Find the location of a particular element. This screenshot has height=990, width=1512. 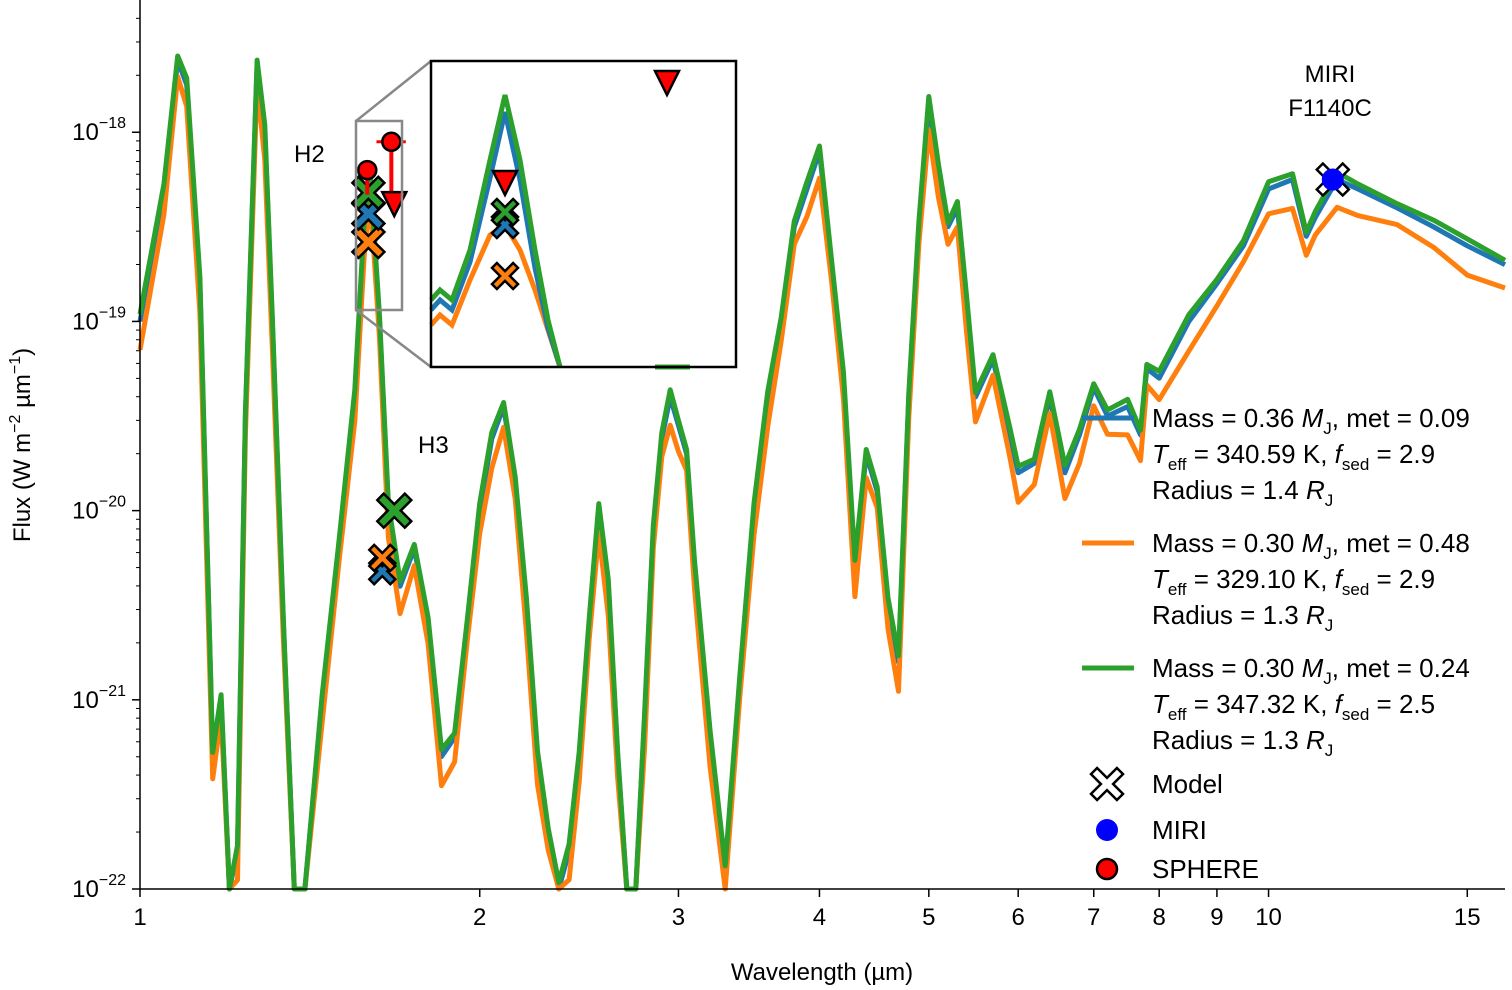

inset-content is located at coordinates (559, 219).